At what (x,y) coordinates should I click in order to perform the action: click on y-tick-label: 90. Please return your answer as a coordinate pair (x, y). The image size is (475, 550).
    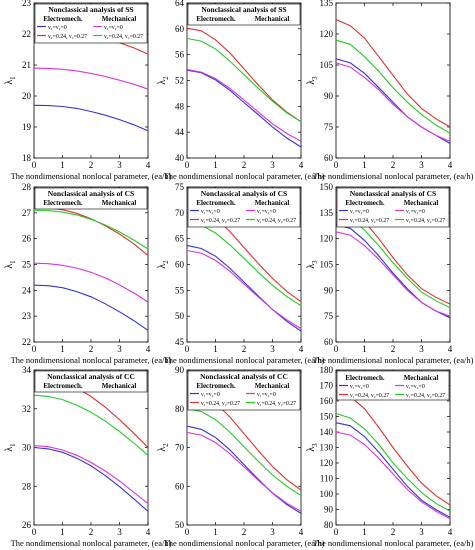
    Looking at the image, I should click on (329, 290).